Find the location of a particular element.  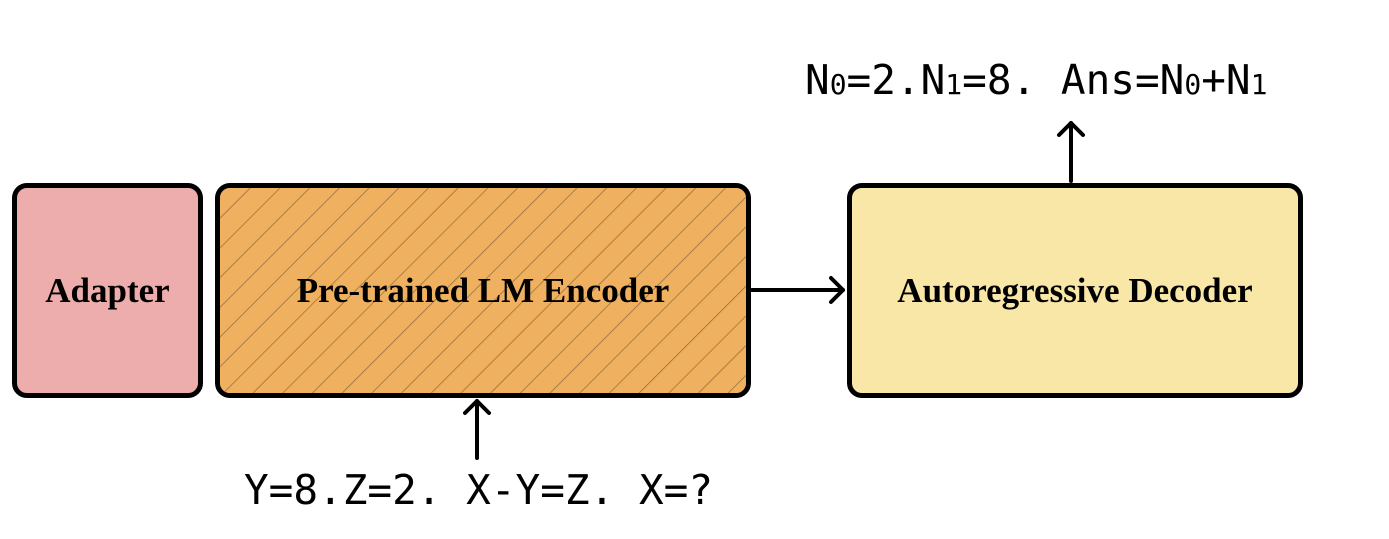

adapter-box: Adapter is located at coordinates (107, 290).